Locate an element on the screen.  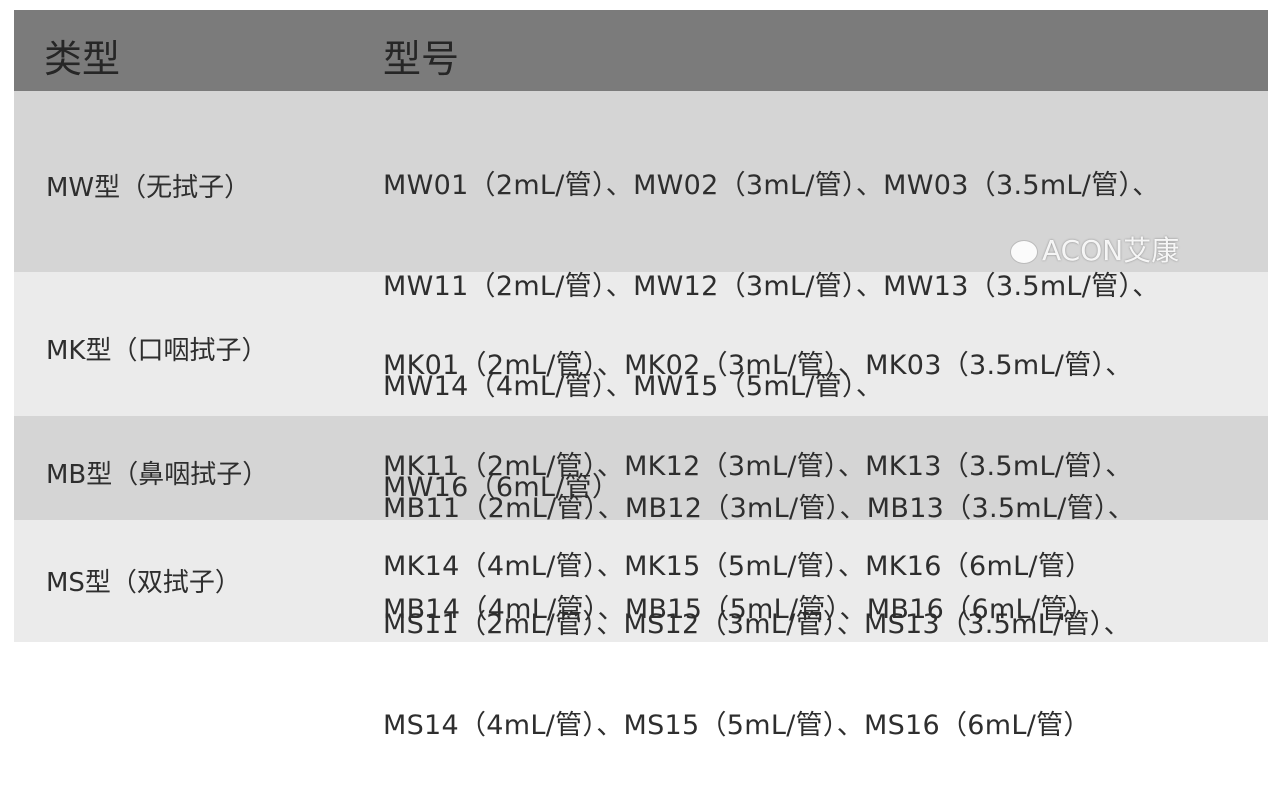
model-line: MW16（6mL/管） is located at coordinates (501, 487).